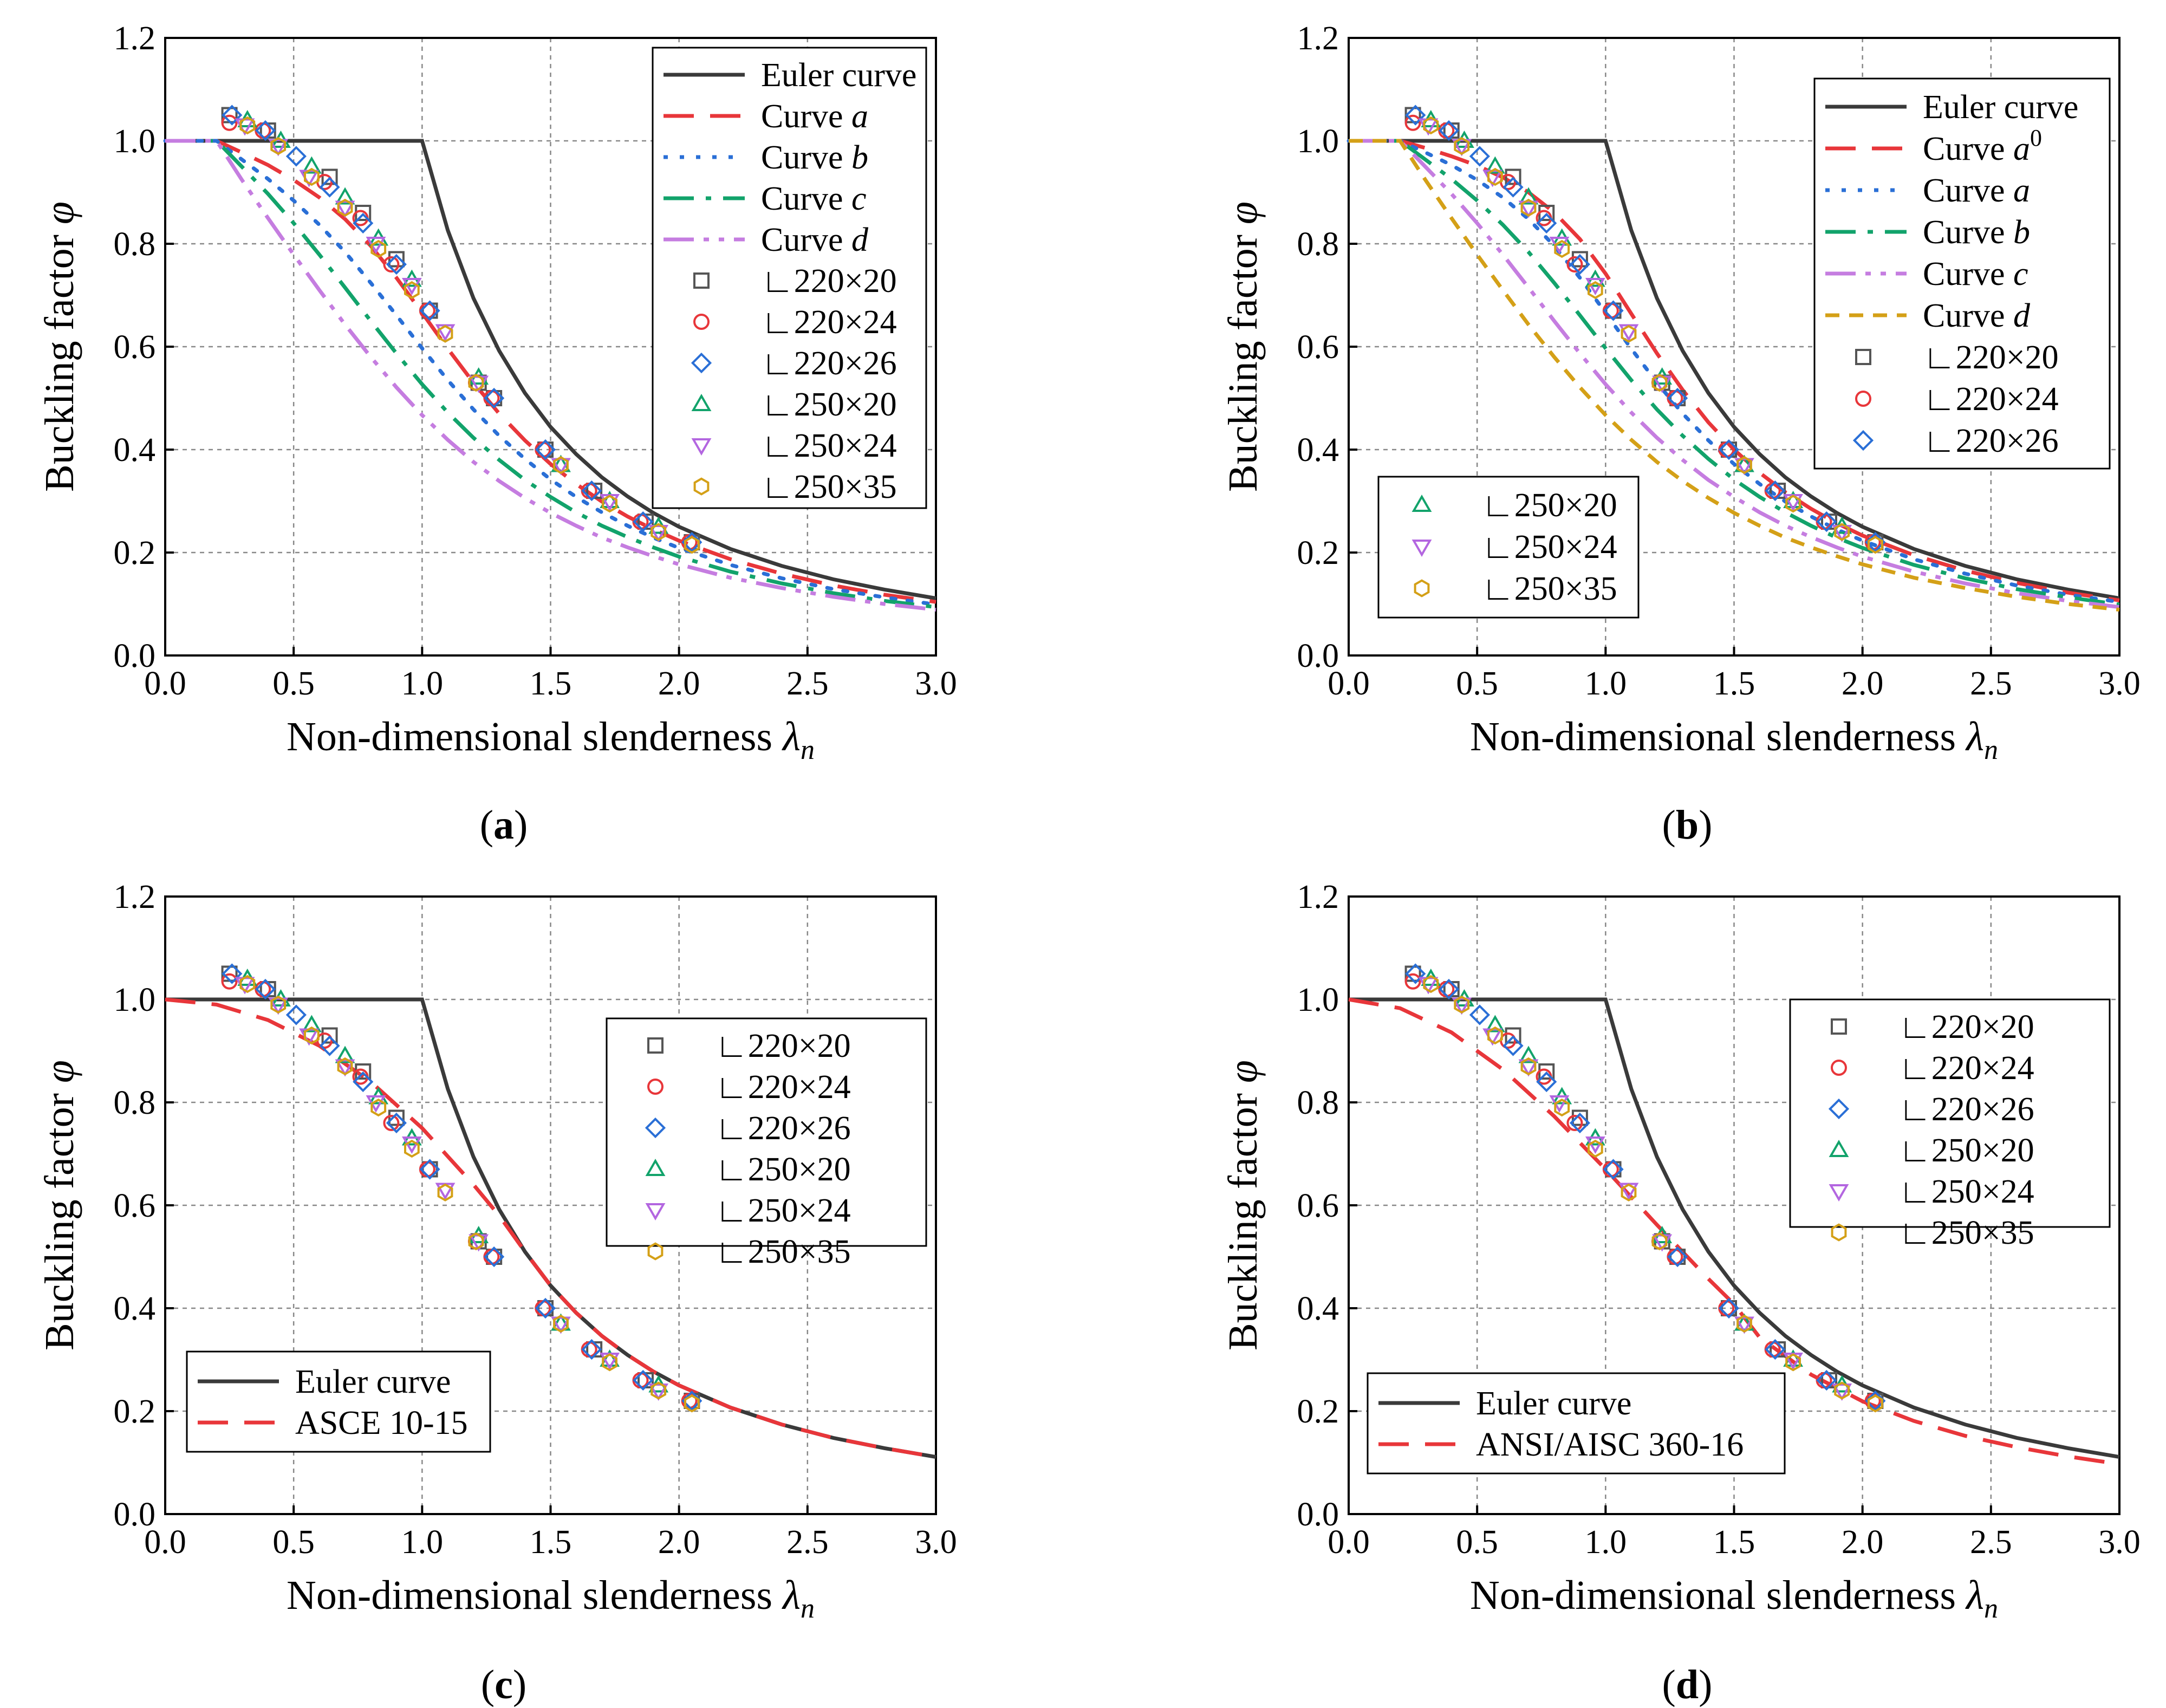  I want to click on legend-label: ANSI/AISC 360-16, so click(1610, 1445).